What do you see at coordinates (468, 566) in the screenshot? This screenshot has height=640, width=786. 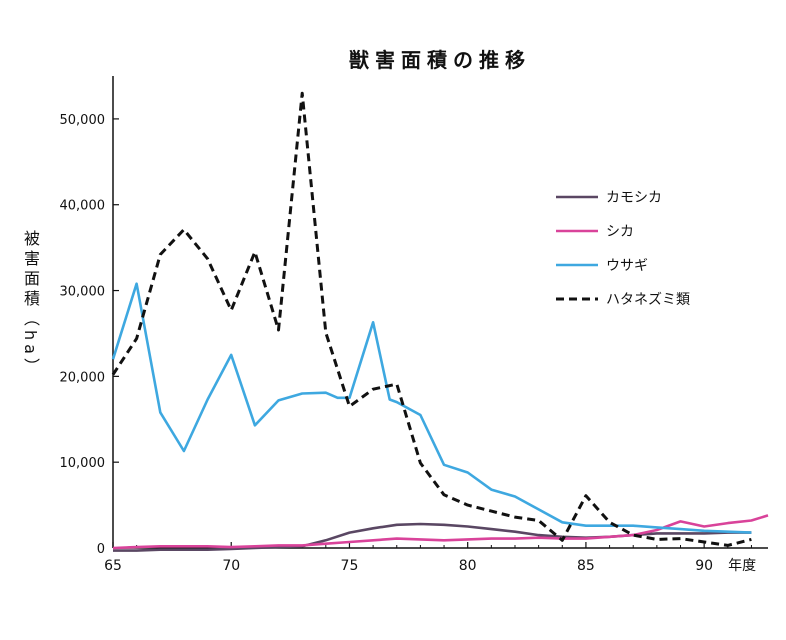 I see `x-tick-label: 80` at bounding box center [468, 566].